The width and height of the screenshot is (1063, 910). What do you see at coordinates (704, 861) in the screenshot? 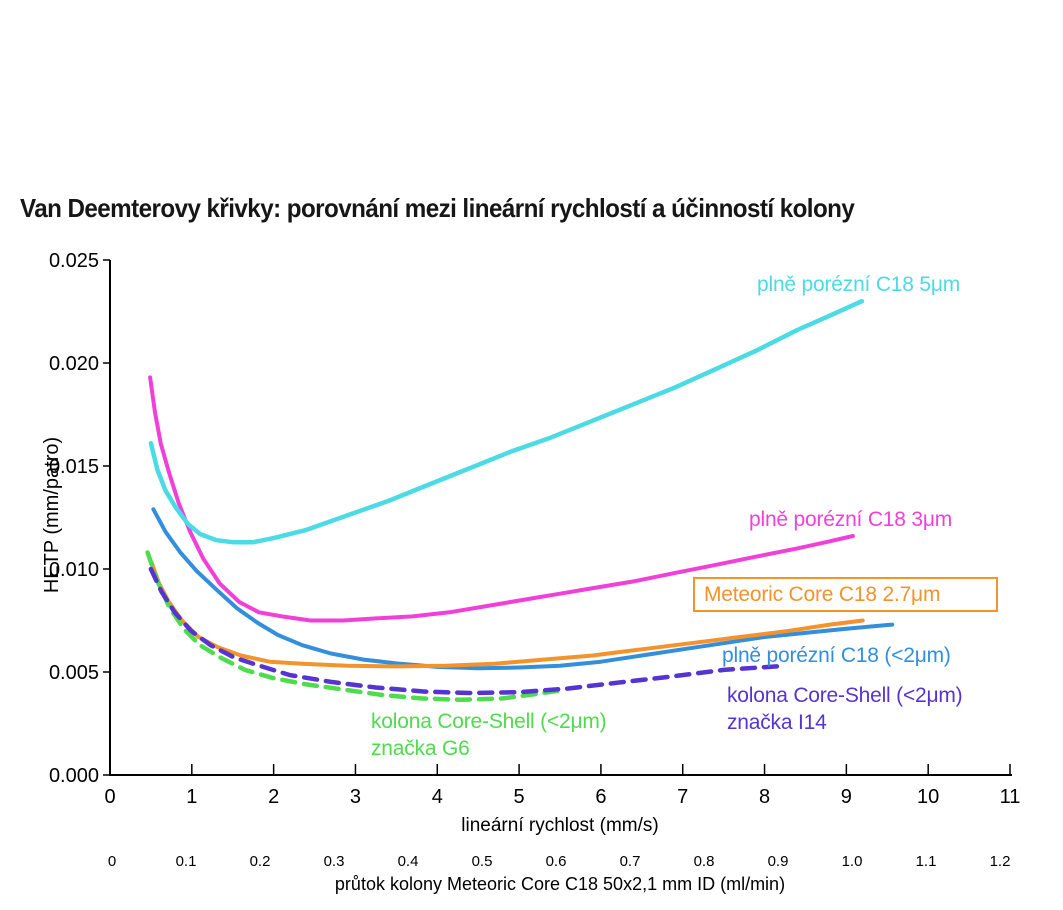
I see `x2-tick-label: 0.8` at bounding box center [704, 861].